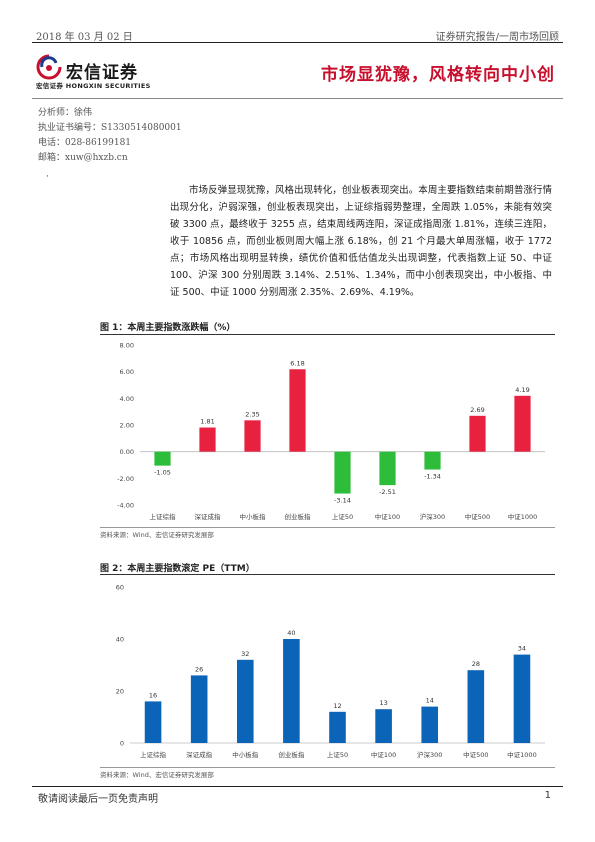  I want to click on y-tick-label: 8.00, so click(127, 346).